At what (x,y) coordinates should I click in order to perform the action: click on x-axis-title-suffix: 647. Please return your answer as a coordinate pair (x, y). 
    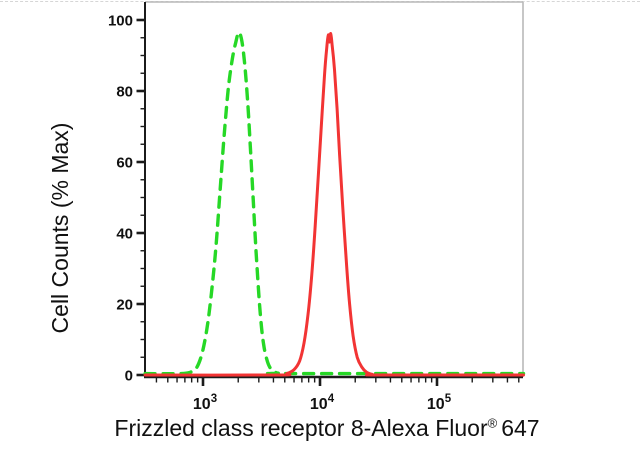
    Looking at the image, I should click on (520, 428).